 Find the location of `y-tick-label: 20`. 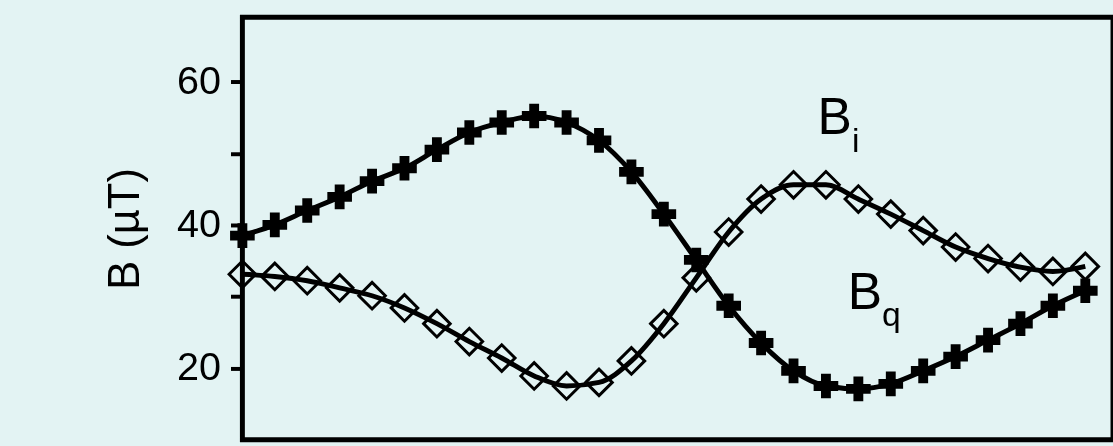

y-tick-label: 20 is located at coordinates (199, 366).